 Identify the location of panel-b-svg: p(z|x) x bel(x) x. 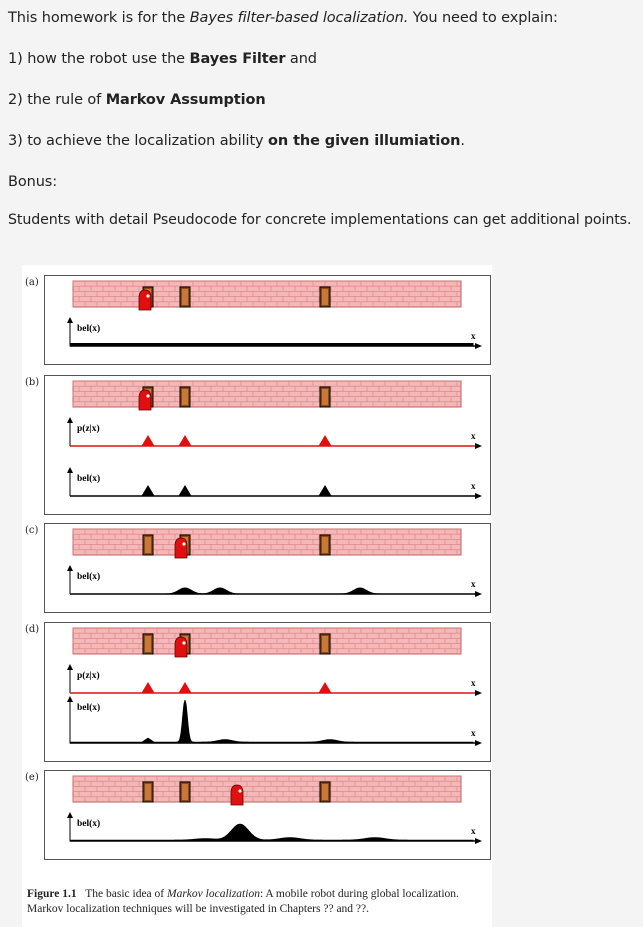
(274, 439).